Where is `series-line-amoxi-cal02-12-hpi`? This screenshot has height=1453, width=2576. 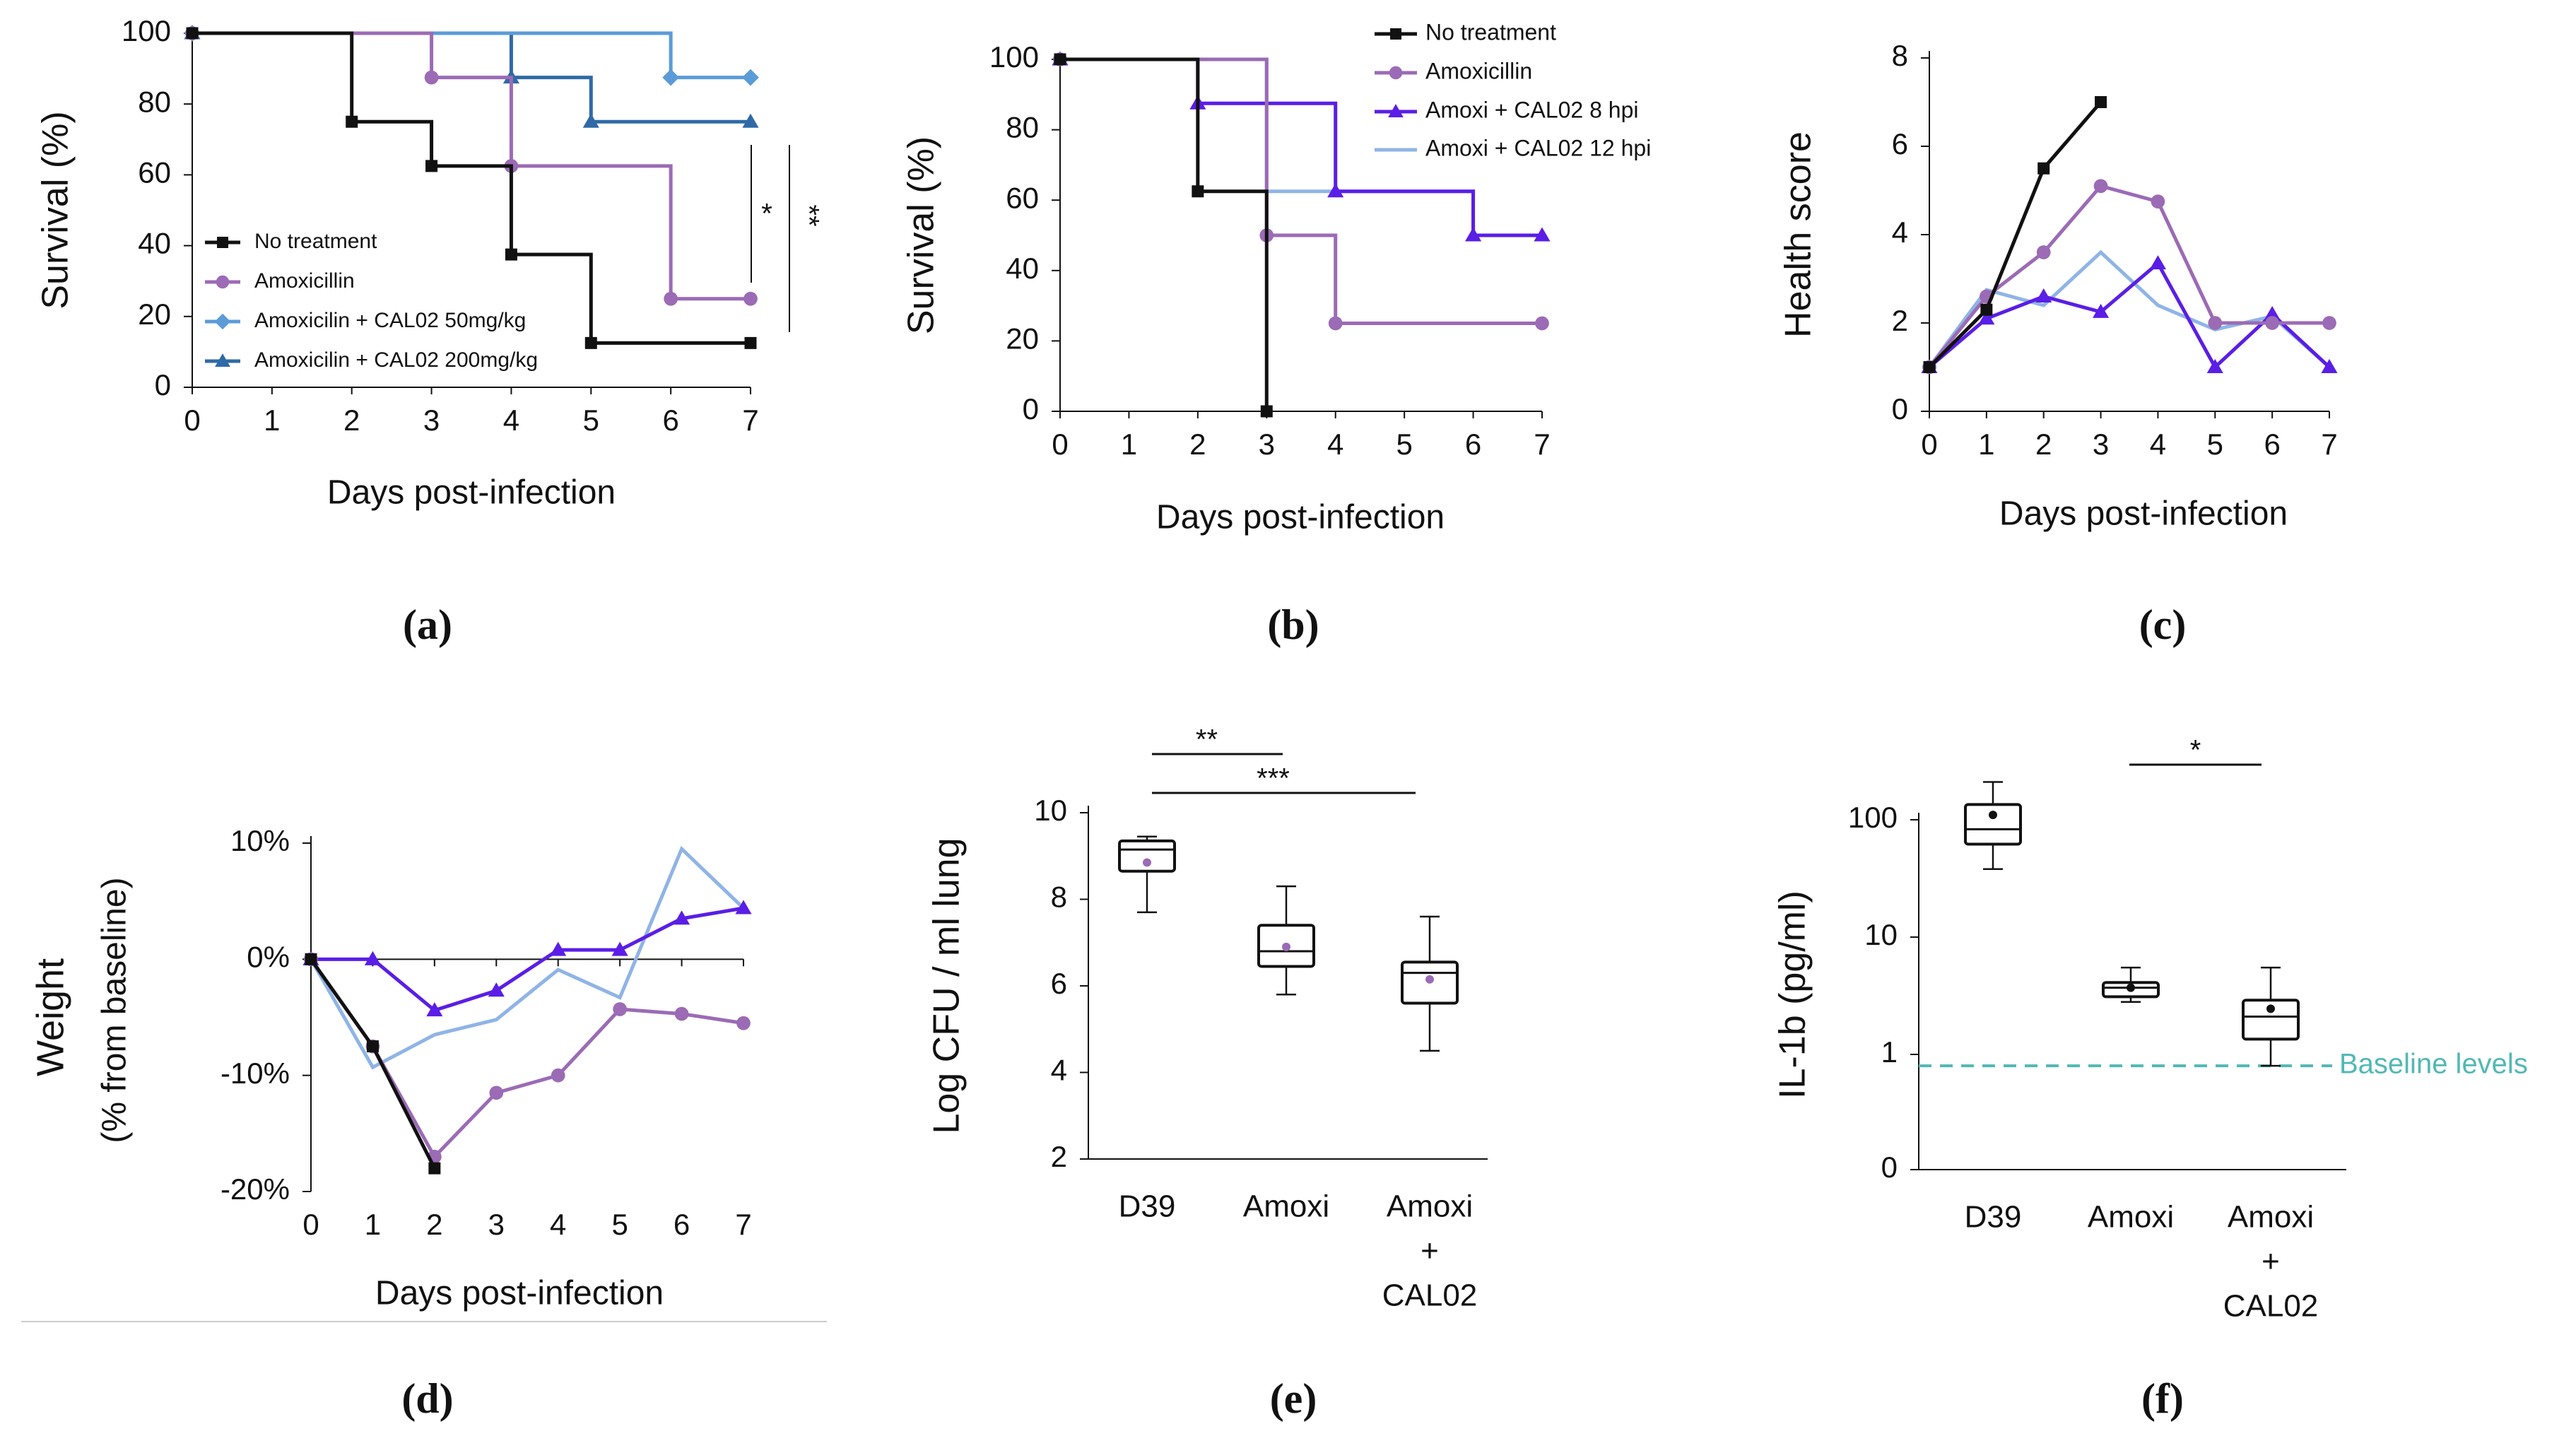 series-line-amoxi-cal02-12-hpi is located at coordinates (2129, 309).